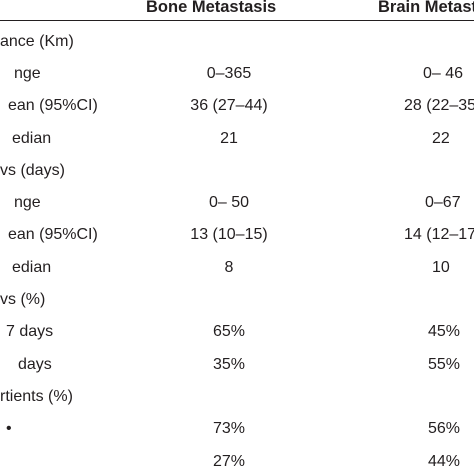  Describe the element at coordinates (439, 234) in the screenshot. I see `brain-value: 14 (12–17` at that location.